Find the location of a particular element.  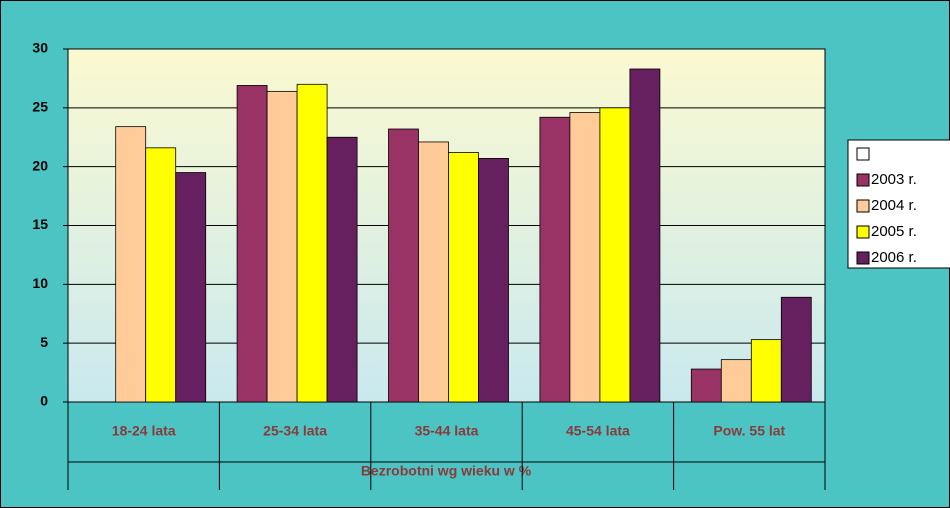

x-tick-label: 25-34 lata is located at coordinates (295, 431).